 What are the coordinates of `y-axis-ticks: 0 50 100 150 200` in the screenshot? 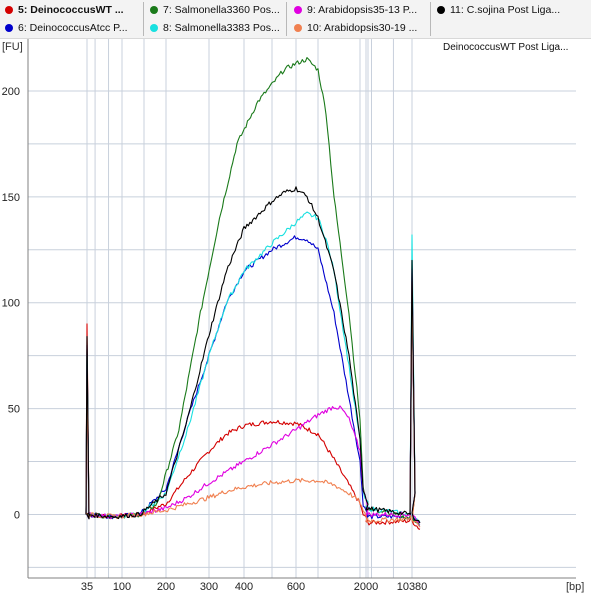 It's located at (11, 304).